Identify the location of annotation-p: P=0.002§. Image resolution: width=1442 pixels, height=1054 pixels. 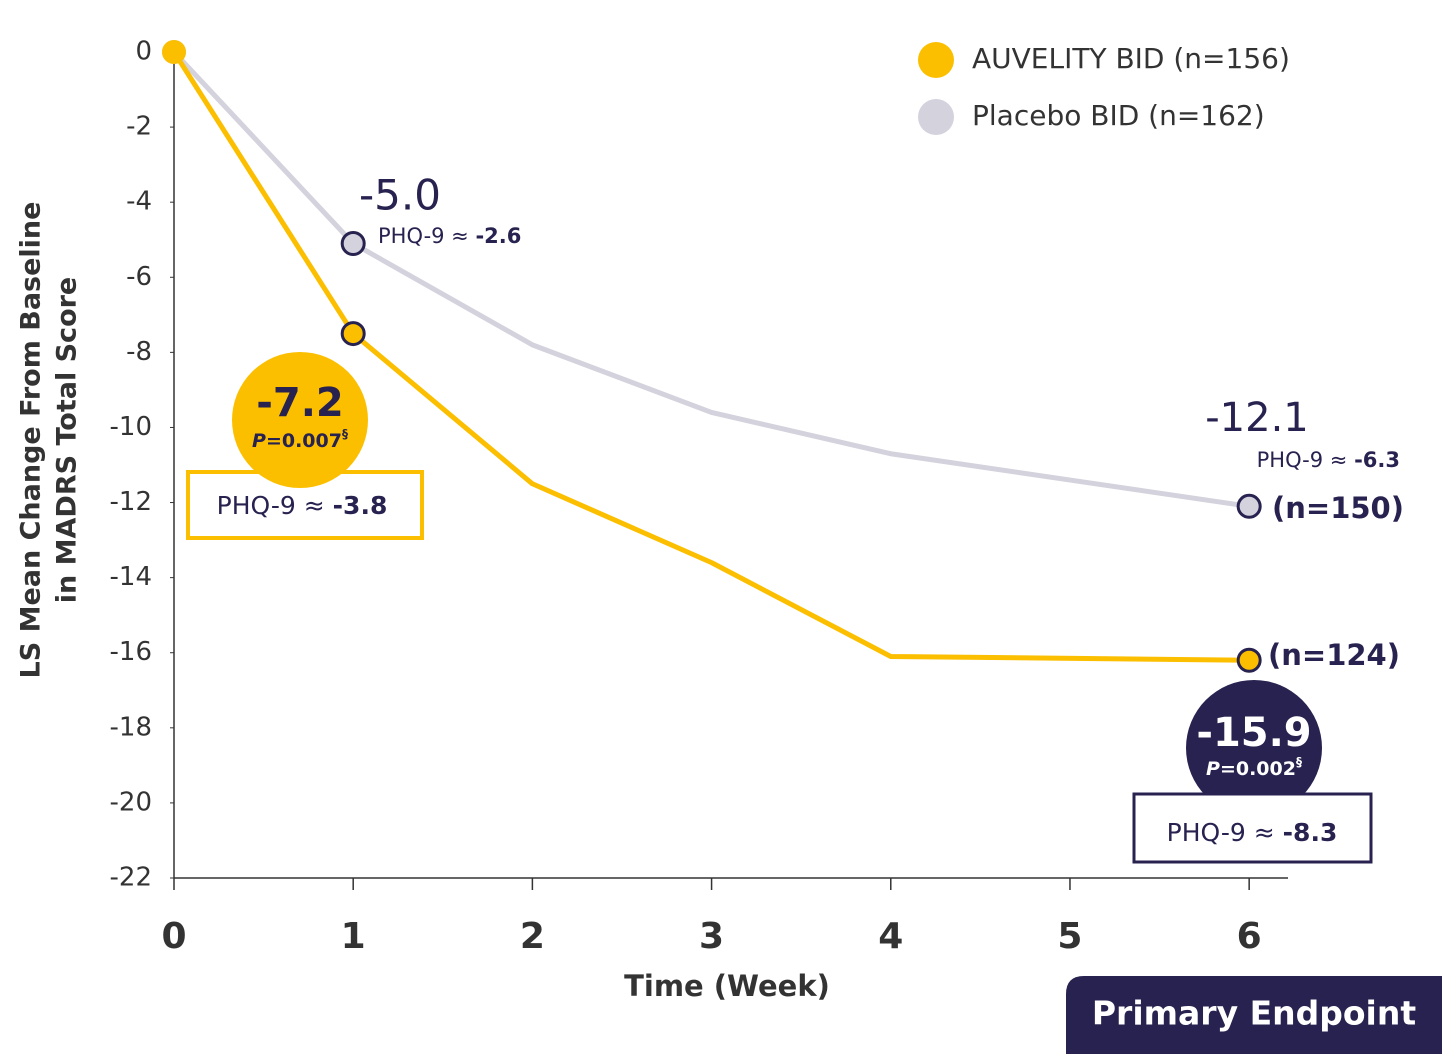
(1254, 767).